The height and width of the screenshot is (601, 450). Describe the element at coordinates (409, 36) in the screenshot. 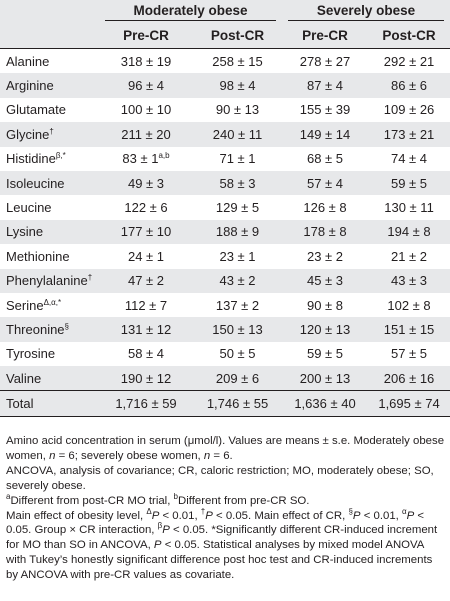

I see `column-header-so-post-cr: Post-CR` at that location.